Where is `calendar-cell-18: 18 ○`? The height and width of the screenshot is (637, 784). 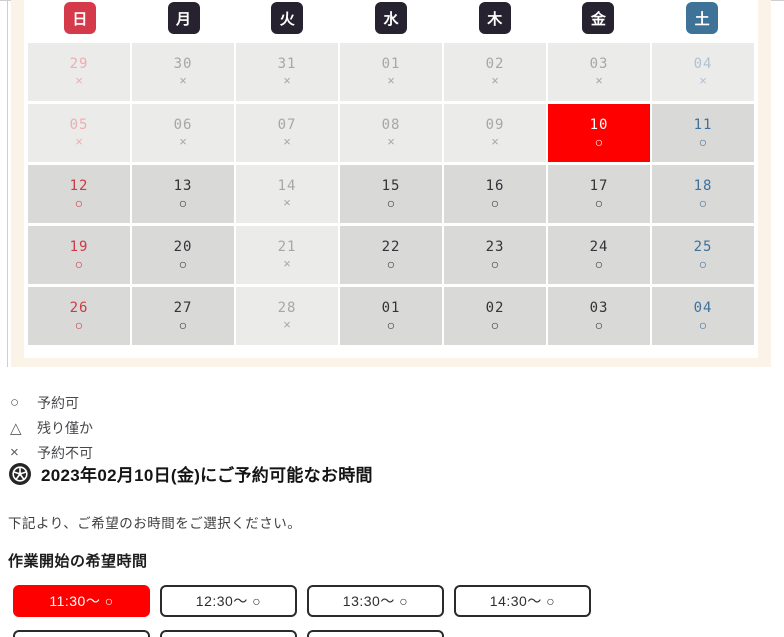 calendar-cell-18: 18 ○ is located at coordinates (703, 194).